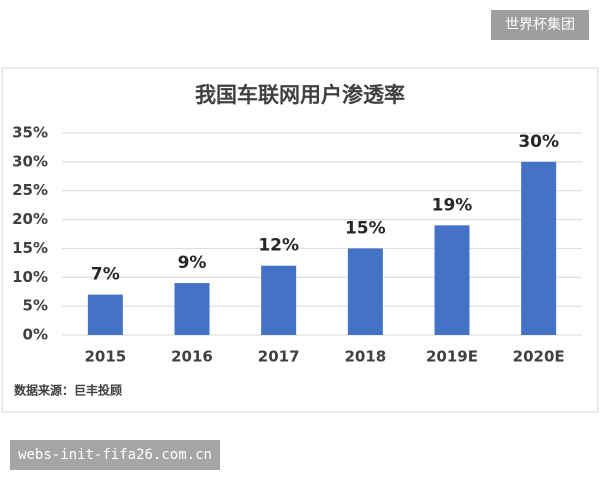 This screenshot has width=600, height=480. I want to click on x-tick-label: 2015, so click(105, 357).